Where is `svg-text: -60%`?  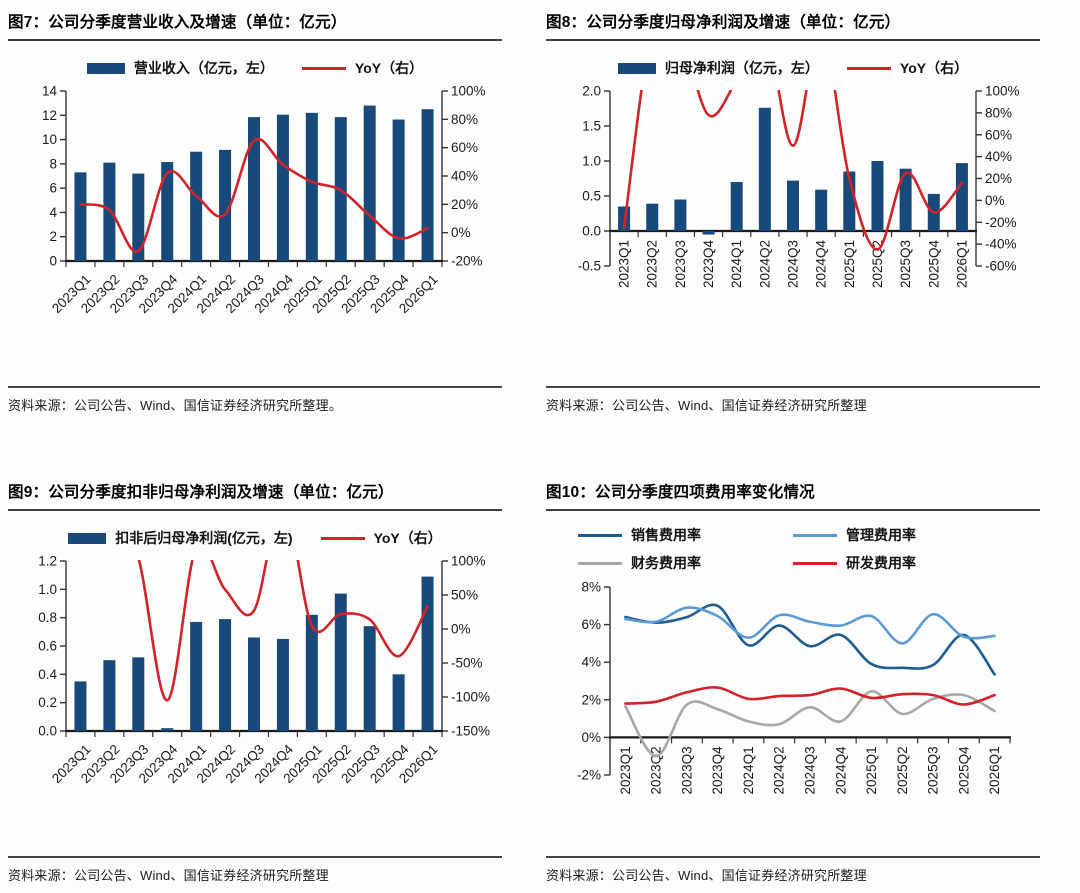
svg-text: -60% is located at coordinates (1001, 266).